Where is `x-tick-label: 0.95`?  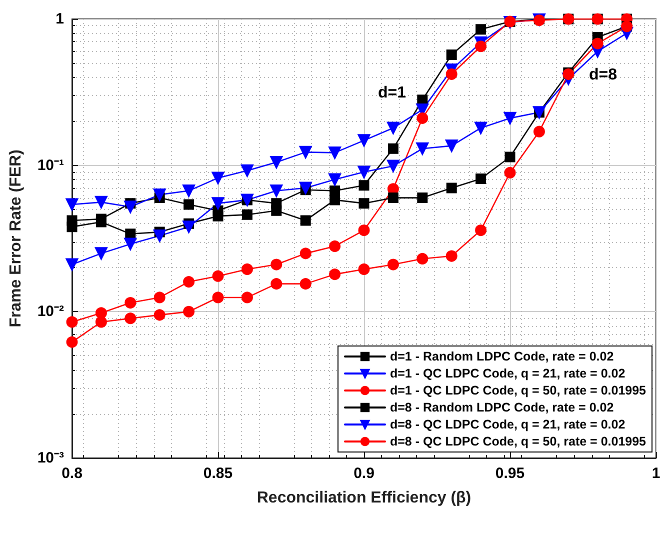 x-tick-label: 0.95 is located at coordinates (510, 473).